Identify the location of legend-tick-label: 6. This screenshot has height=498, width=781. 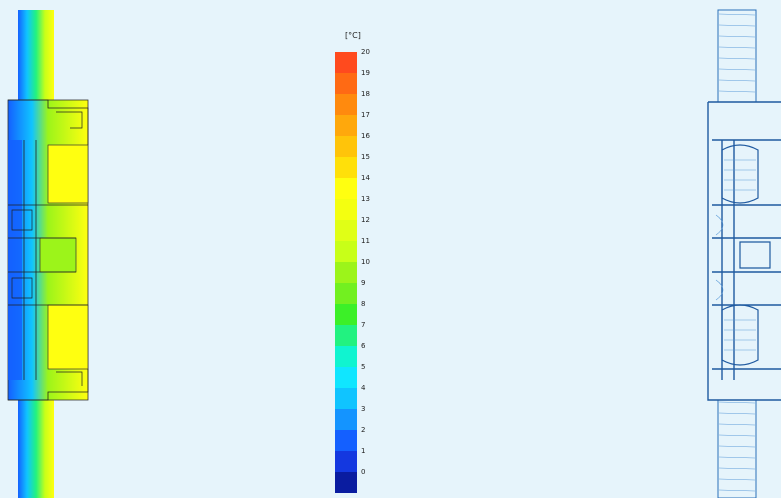
(363, 346).